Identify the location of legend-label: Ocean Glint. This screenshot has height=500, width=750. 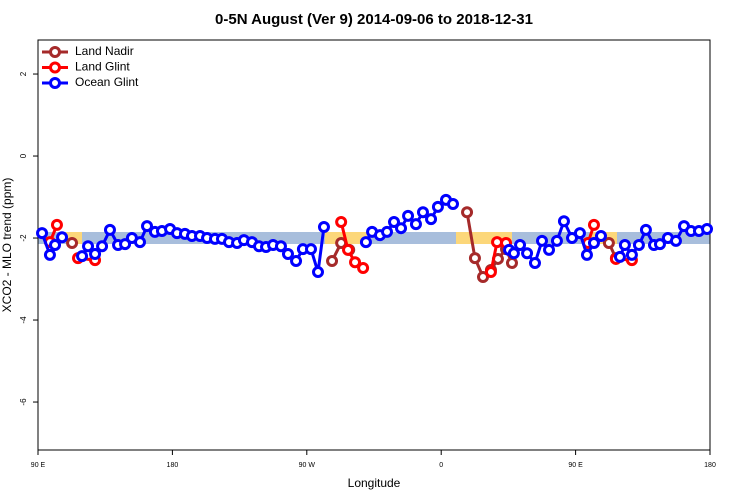
(107, 82).